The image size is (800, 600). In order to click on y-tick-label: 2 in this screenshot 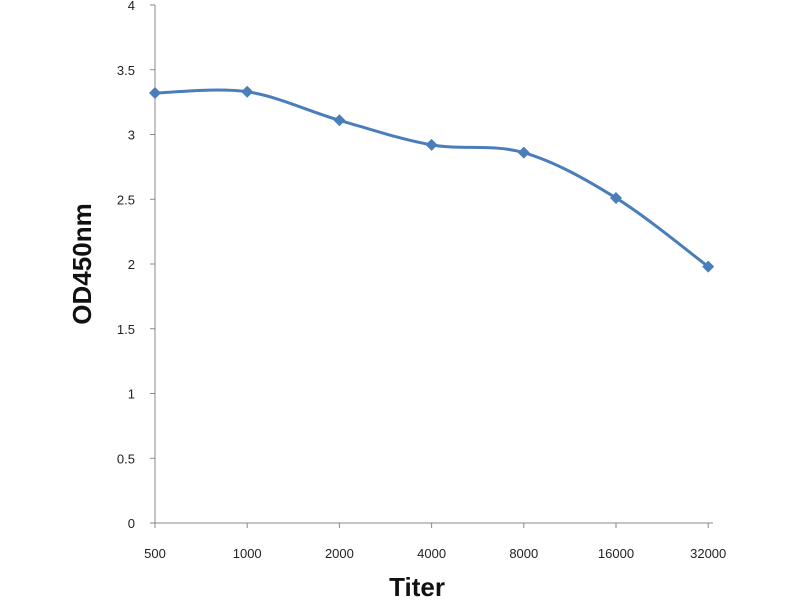, I will do `click(131, 264)`.